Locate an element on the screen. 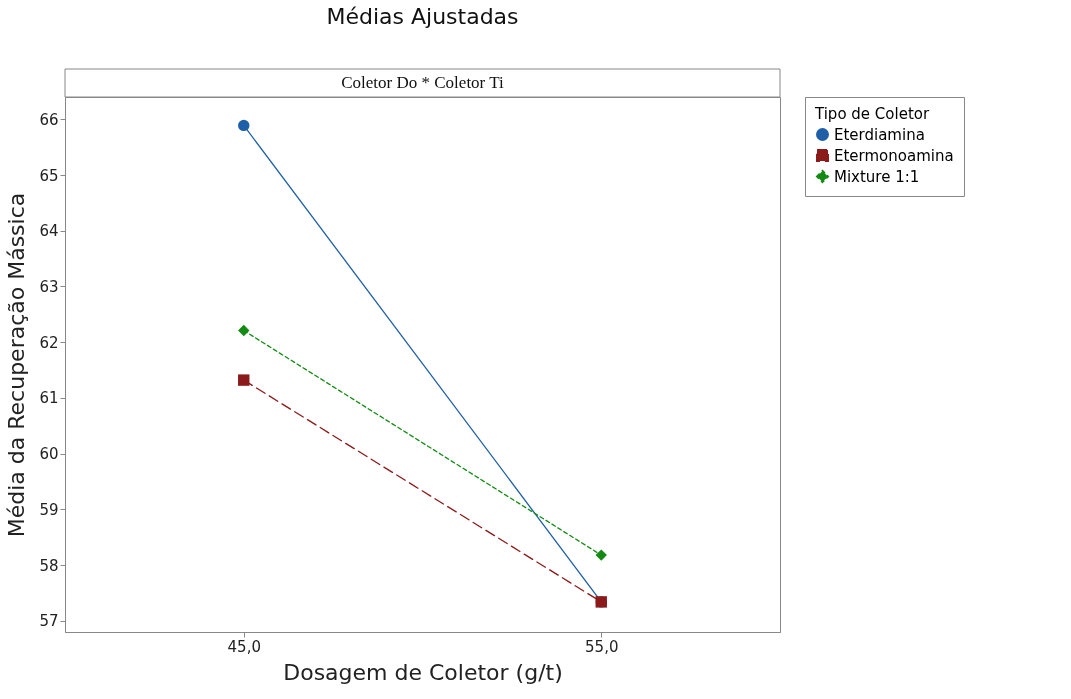 The width and height of the screenshot is (1071, 699). y-tick-label: 62 is located at coordinates (49, 342).